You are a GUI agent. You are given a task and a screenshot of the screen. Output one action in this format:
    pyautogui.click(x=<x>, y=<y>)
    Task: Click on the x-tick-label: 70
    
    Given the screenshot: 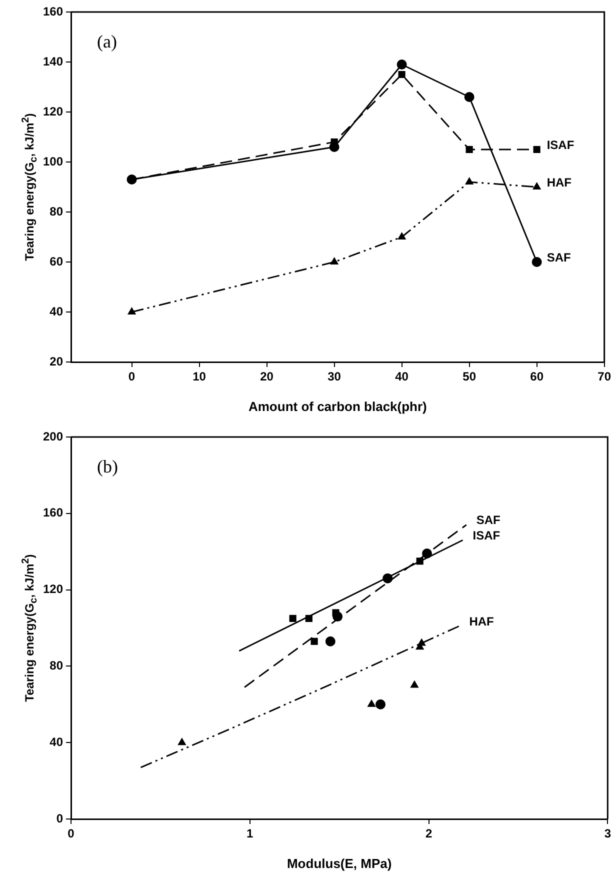 What is the action you would take?
    pyautogui.click(x=605, y=377)
    